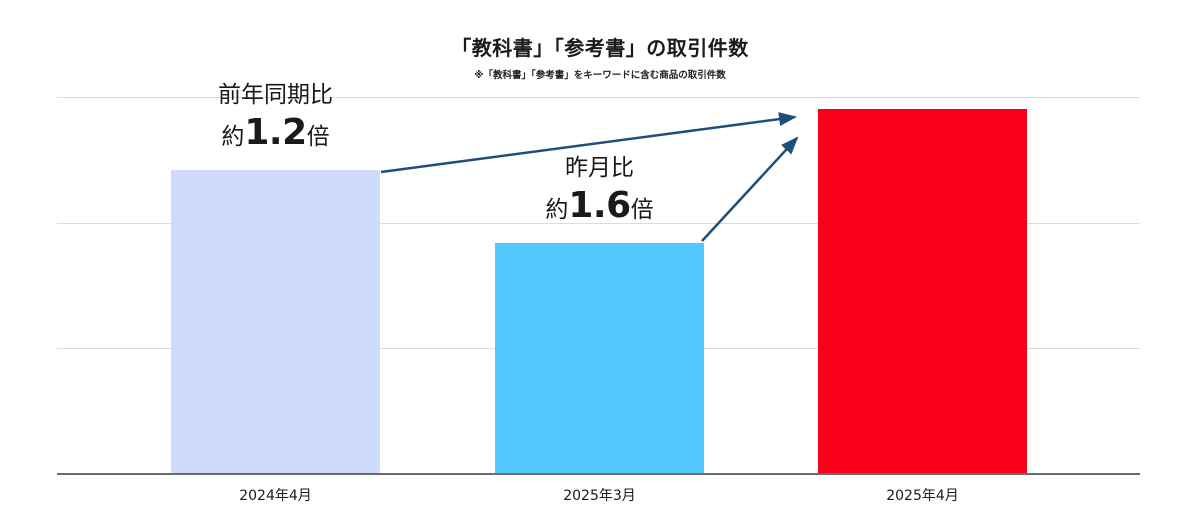  Describe the element at coordinates (600, 48) in the screenshot. I see `chart-title: 「教科書」「参考書」の取引件数` at that location.